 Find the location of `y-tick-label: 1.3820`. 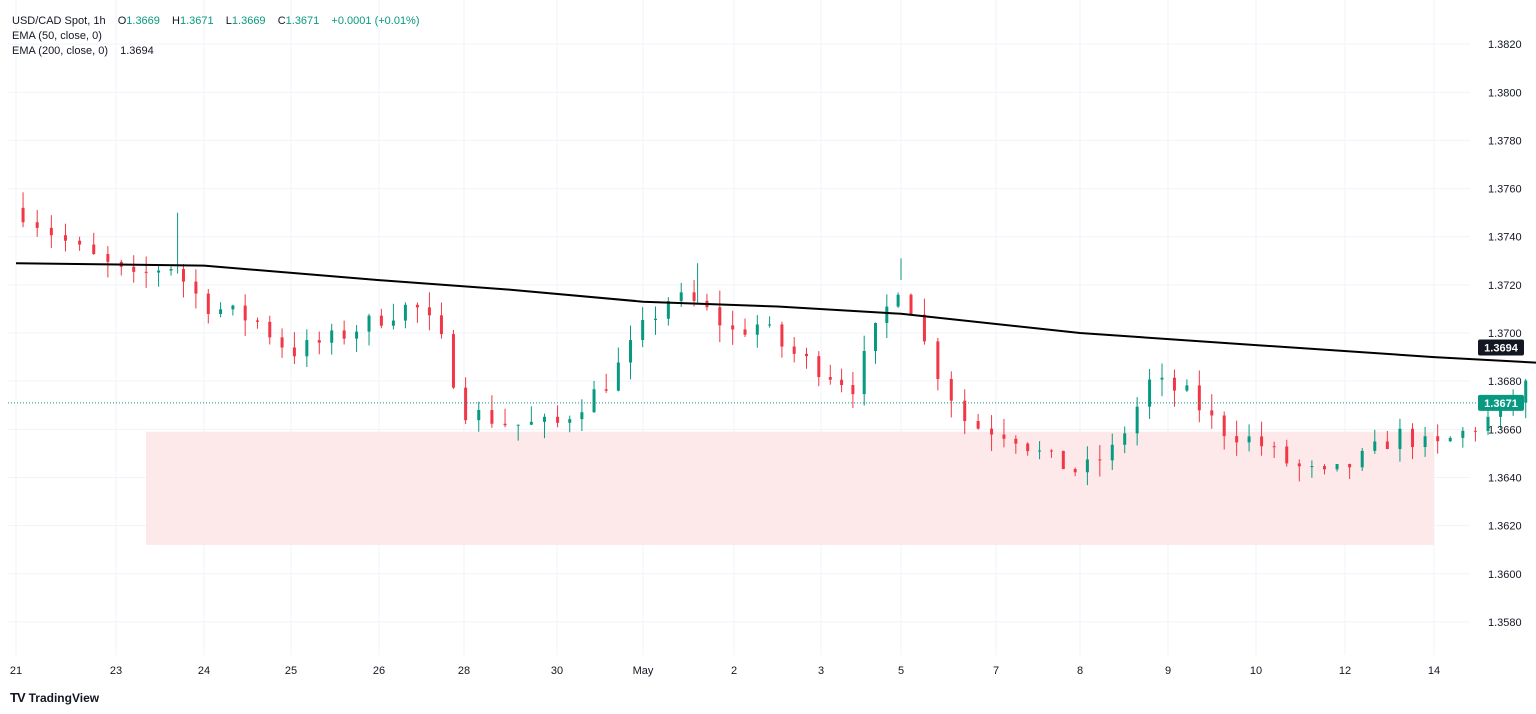

y-tick-label: 1.3820 is located at coordinates (1505, 45).